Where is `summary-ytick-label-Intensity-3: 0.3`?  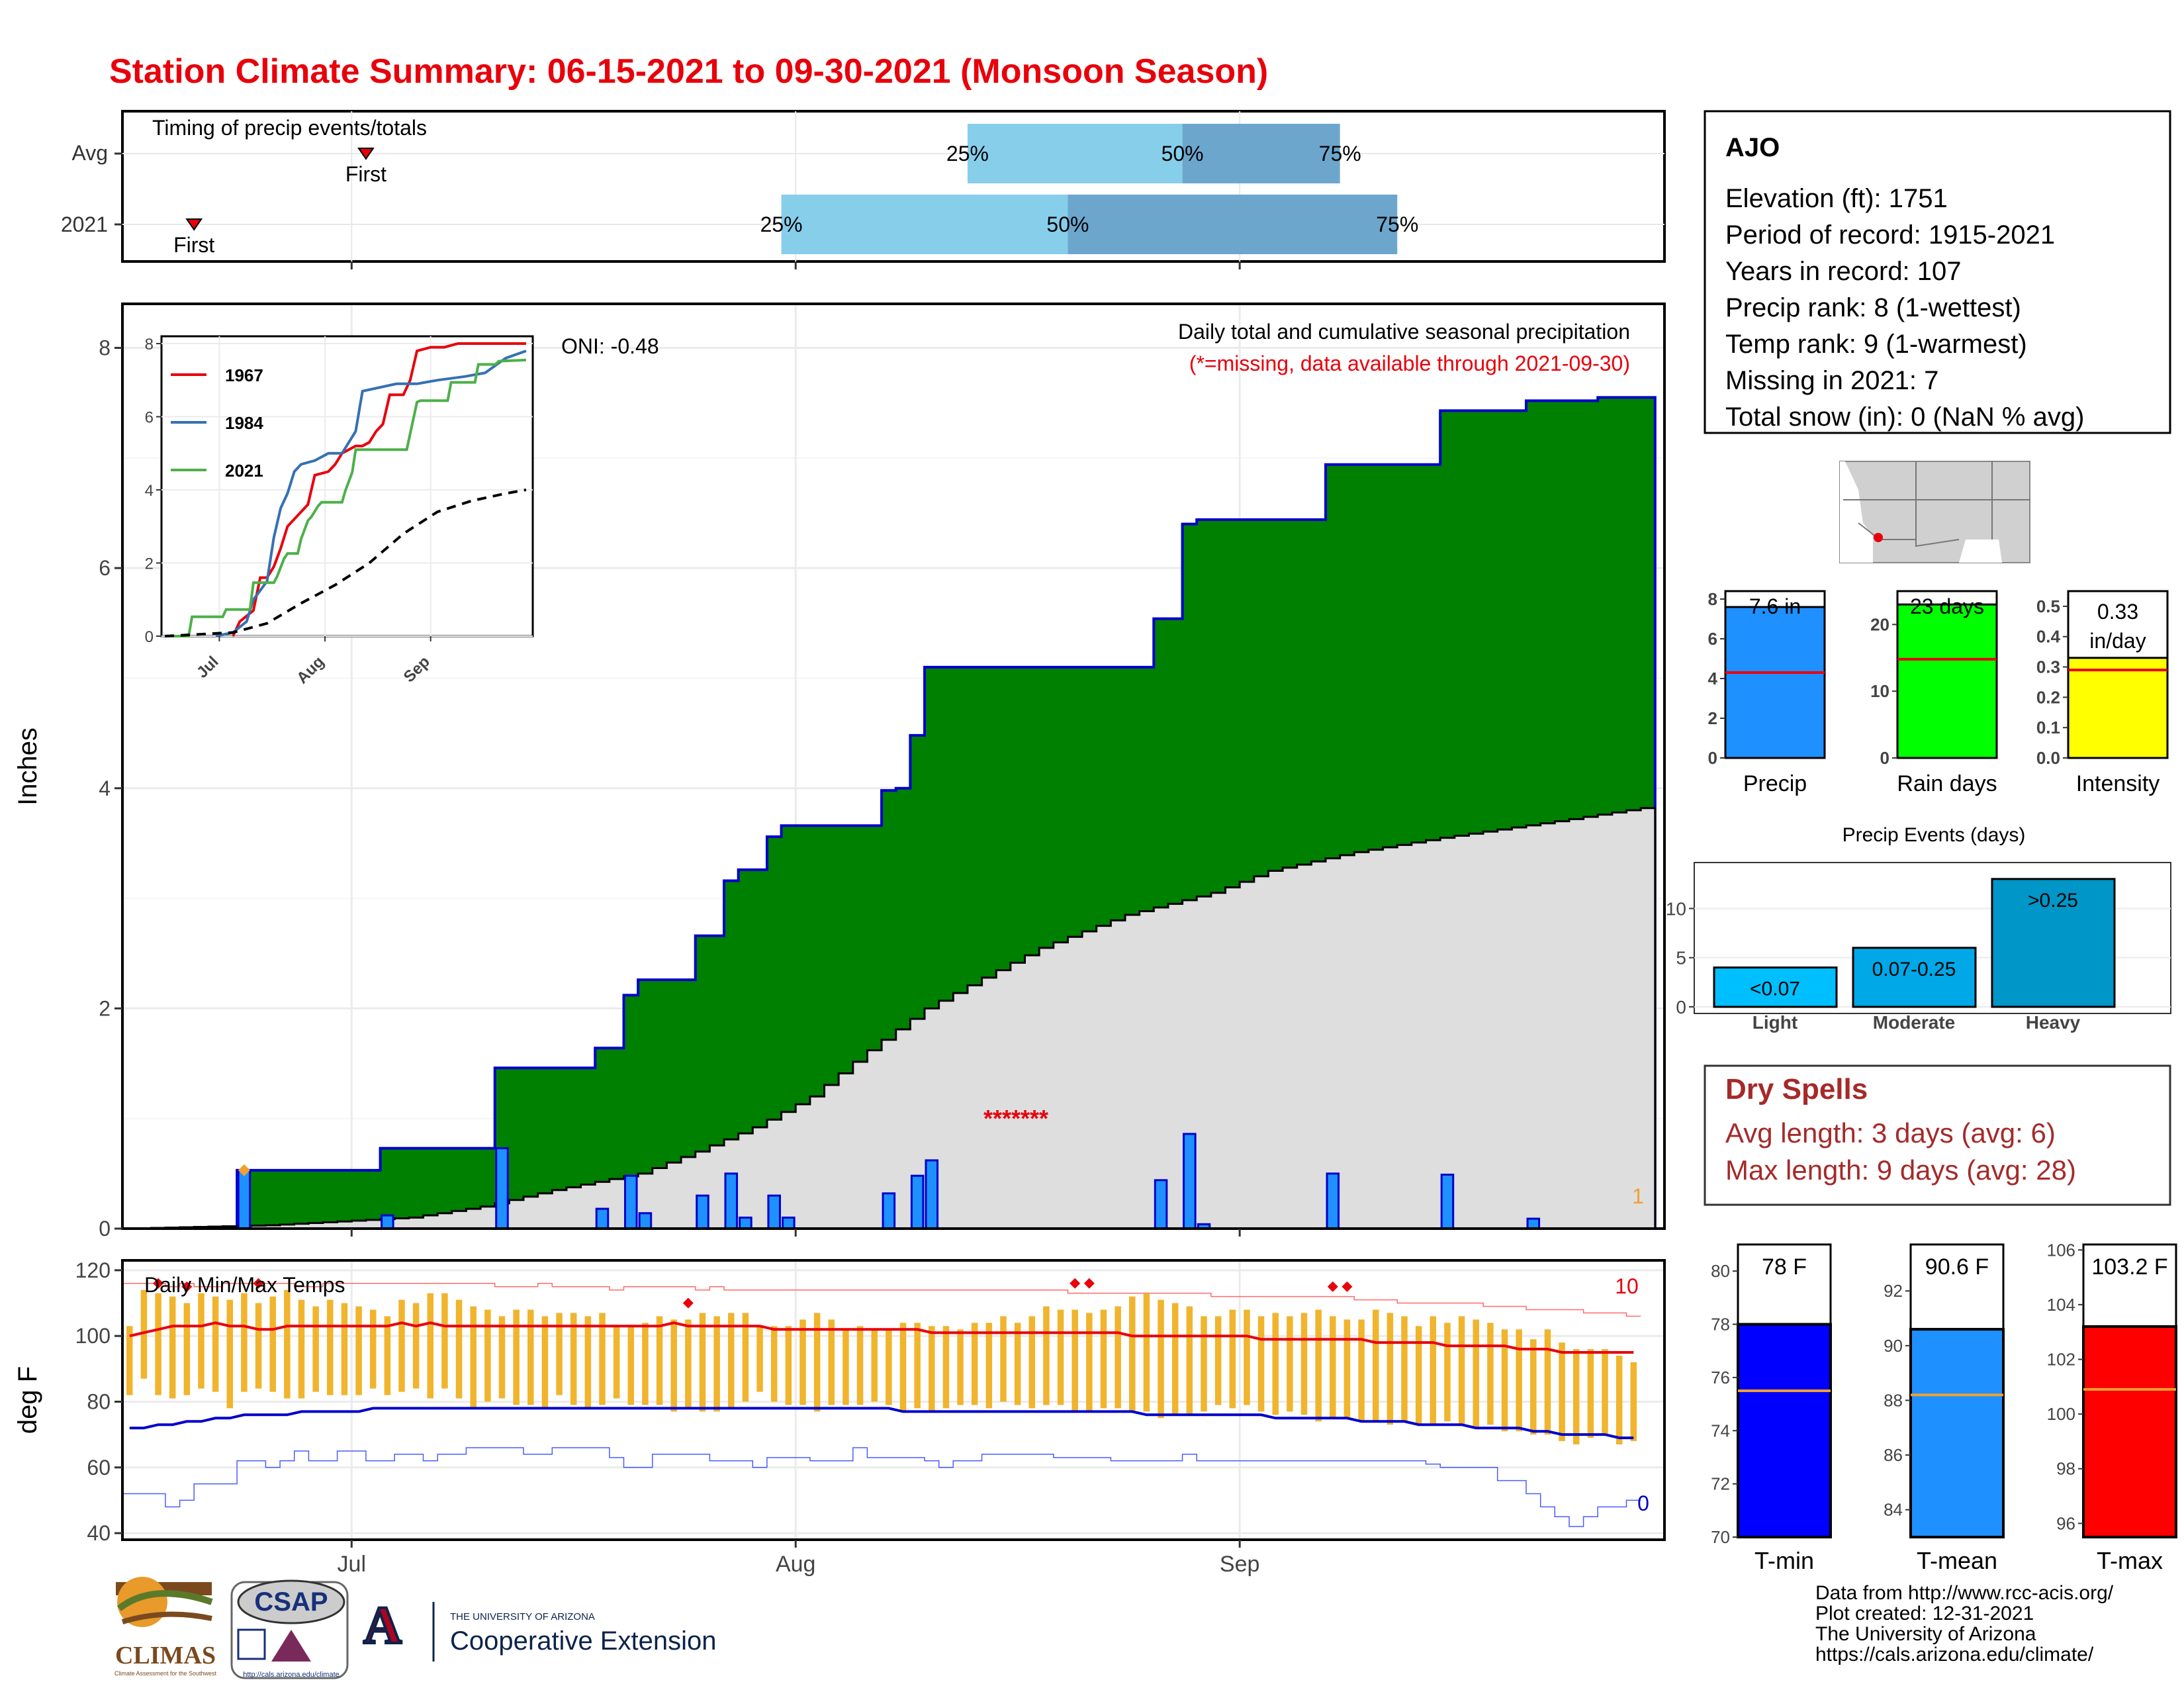
summary-ytick-label-Intensity-3: 0.3 is located at coordinates (2048, 667).